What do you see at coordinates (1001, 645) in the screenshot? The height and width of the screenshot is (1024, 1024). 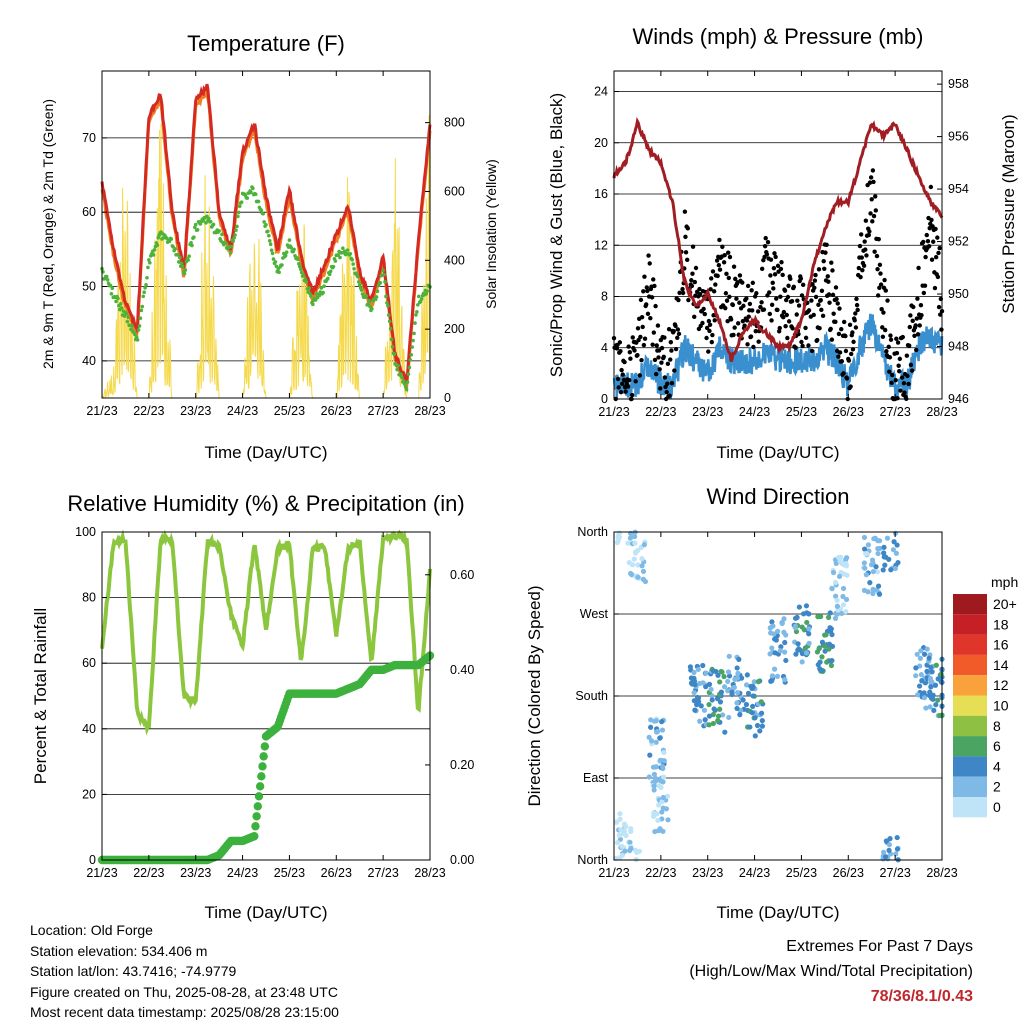 I see `legend-label: 16` at bounding box center [1001, 645].